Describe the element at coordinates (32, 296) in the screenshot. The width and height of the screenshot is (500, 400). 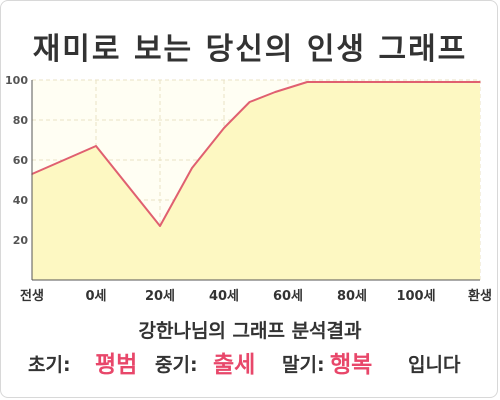
I see `x-tick-label: 전생` at that location.